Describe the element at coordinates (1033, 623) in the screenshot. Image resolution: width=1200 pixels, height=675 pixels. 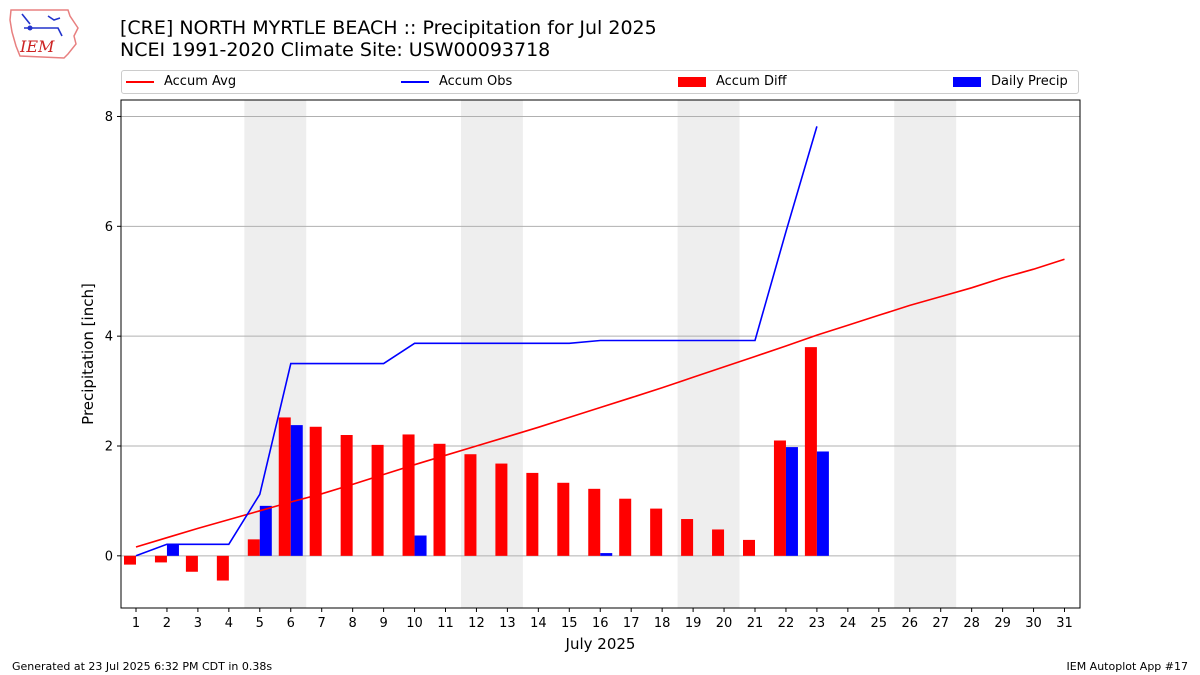
I see `x-tick-label: 30` at that location.